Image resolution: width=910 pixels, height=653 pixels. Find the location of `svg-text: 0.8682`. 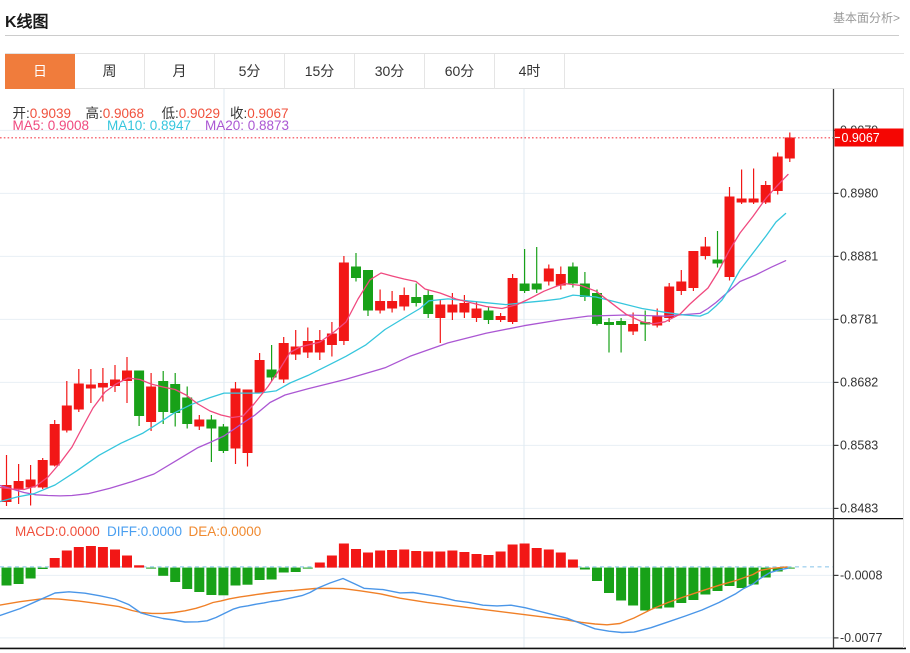

svg-text: 0.8682 is located at coordinates (859, 383).